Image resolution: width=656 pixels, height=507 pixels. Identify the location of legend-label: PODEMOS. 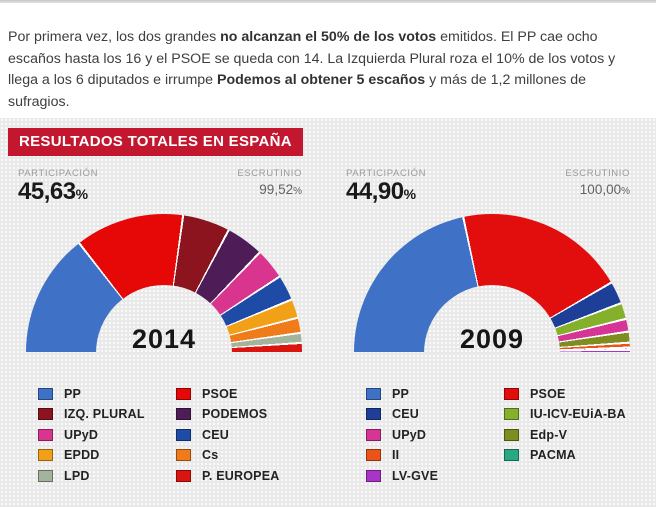
(235, 414).